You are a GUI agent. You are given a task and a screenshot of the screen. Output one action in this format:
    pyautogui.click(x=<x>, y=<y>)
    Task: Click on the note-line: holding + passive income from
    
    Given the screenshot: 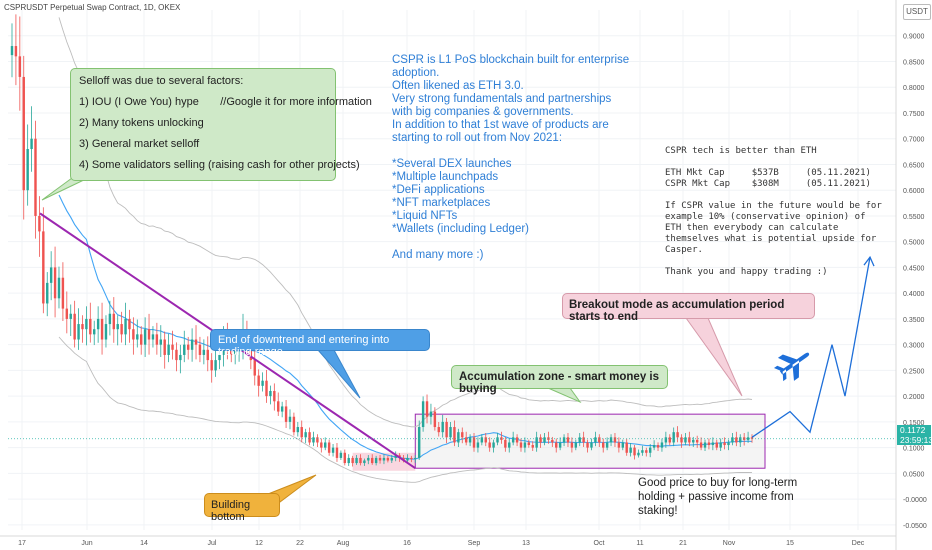 What is the action you would take?
    pyautogui.click(x=716, y=497)
    